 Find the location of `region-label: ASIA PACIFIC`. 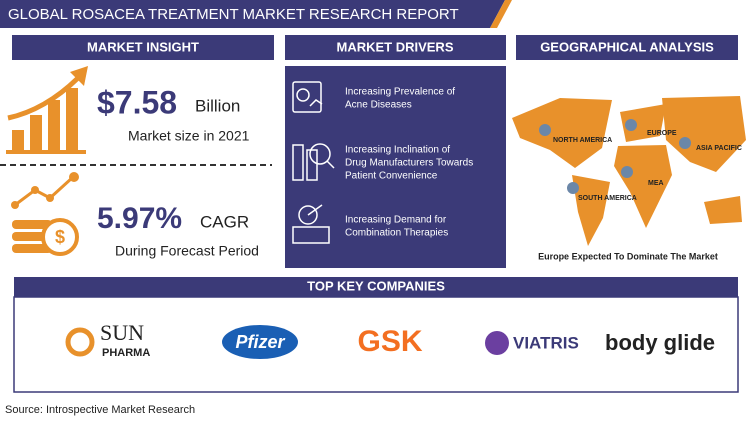

region-label: ASIA PACIFIC is located at coordinates (719, 148).